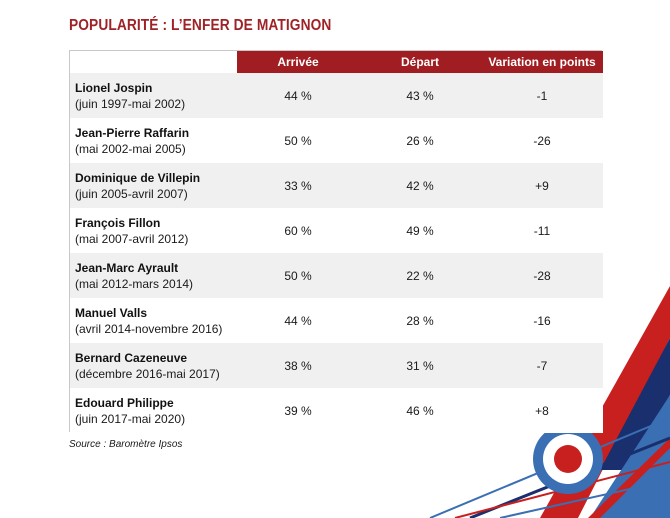  What do you see at coordinates (132, 238) in the screenshot?
I see `term-period: (mai 2007-avril 2012)` at bounding box center [132, 238].